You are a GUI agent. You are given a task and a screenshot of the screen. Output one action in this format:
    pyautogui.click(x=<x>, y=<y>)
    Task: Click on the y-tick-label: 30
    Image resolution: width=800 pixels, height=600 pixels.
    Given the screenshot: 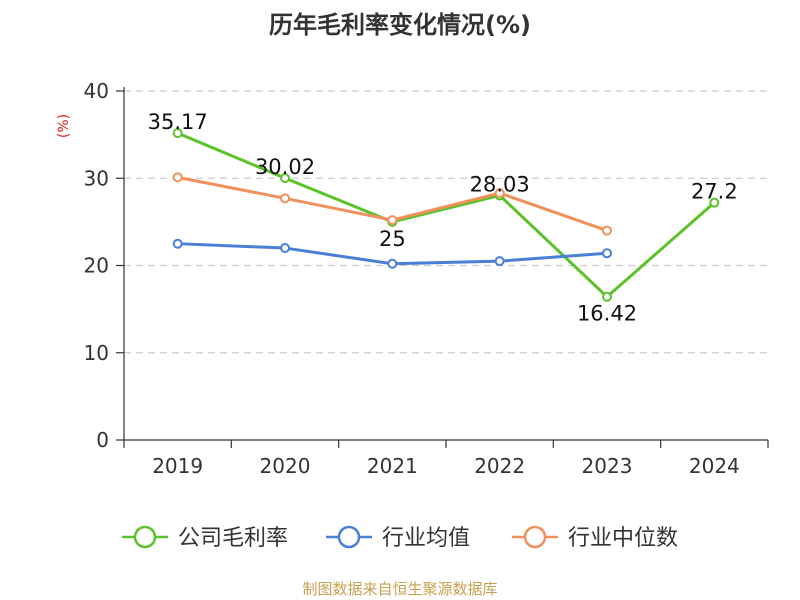 What is the action you would take?
    pyautogui.click(x=96, y=178)
    